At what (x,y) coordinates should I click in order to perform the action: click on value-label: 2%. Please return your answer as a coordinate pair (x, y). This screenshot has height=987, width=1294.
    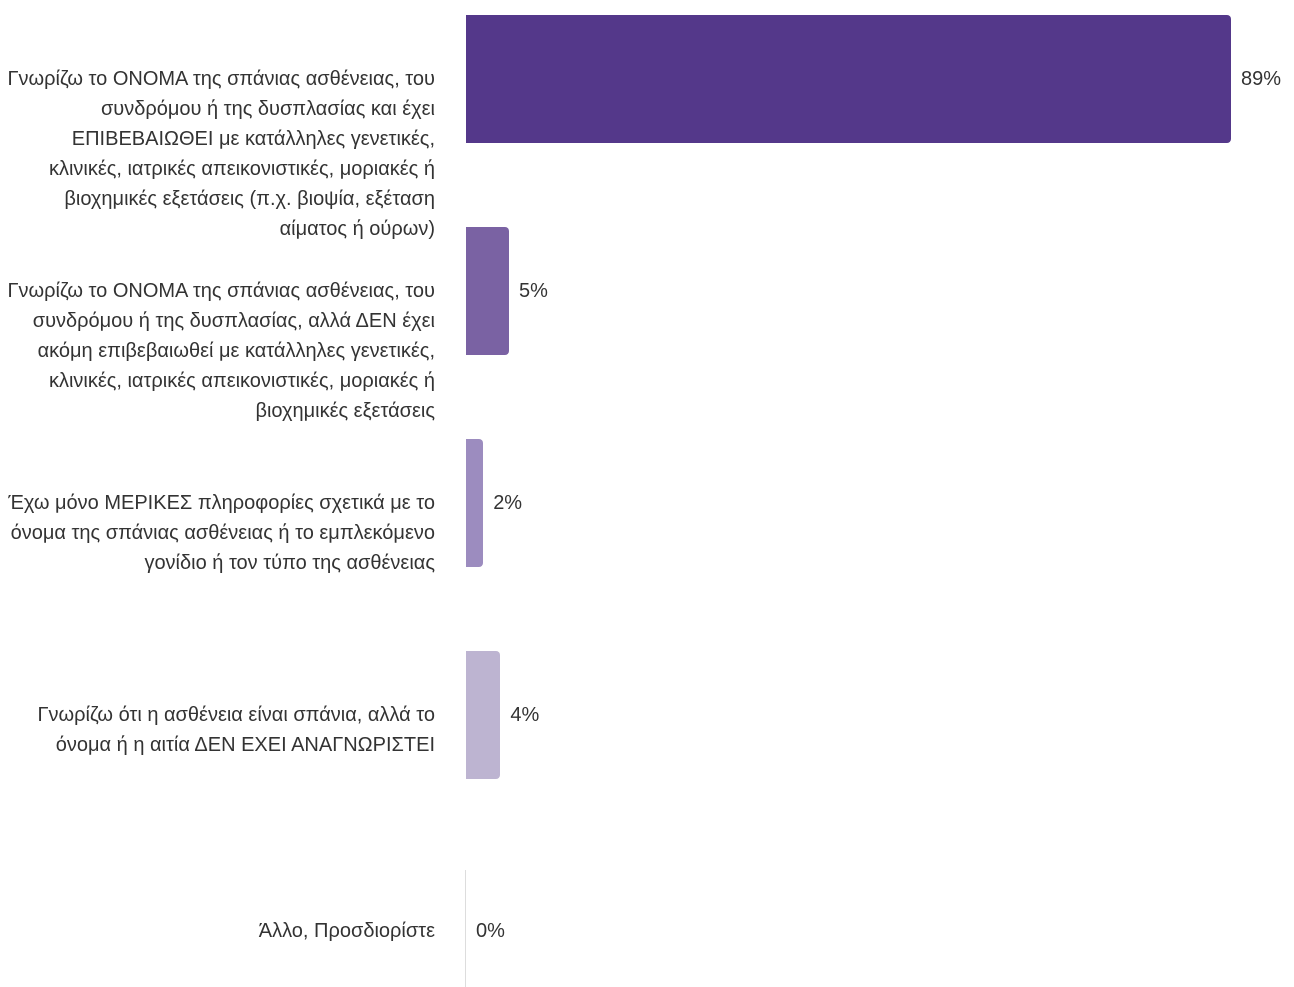
    Looking at the image, I should click on (508, 503).